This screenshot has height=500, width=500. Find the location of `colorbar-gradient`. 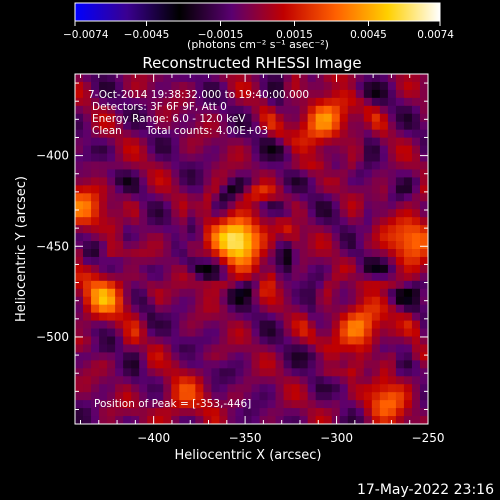

colorbar-gradient is located at coordinates (257, 12).